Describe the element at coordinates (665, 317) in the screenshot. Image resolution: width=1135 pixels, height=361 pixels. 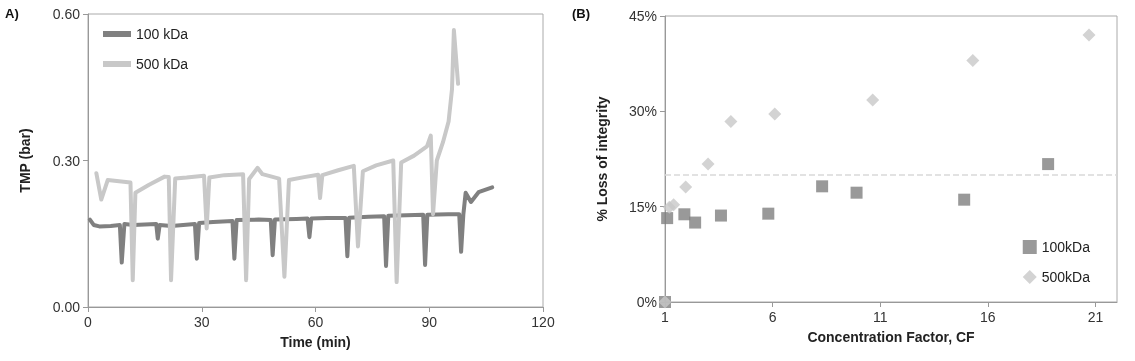
I see `x-tick-label: 1` at that location.